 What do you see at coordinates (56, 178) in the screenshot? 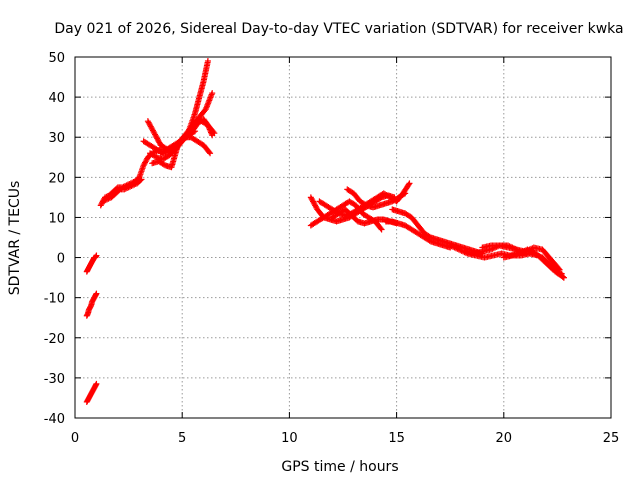
I see `y-tick-label: 20` at bounding box center [56, 178].